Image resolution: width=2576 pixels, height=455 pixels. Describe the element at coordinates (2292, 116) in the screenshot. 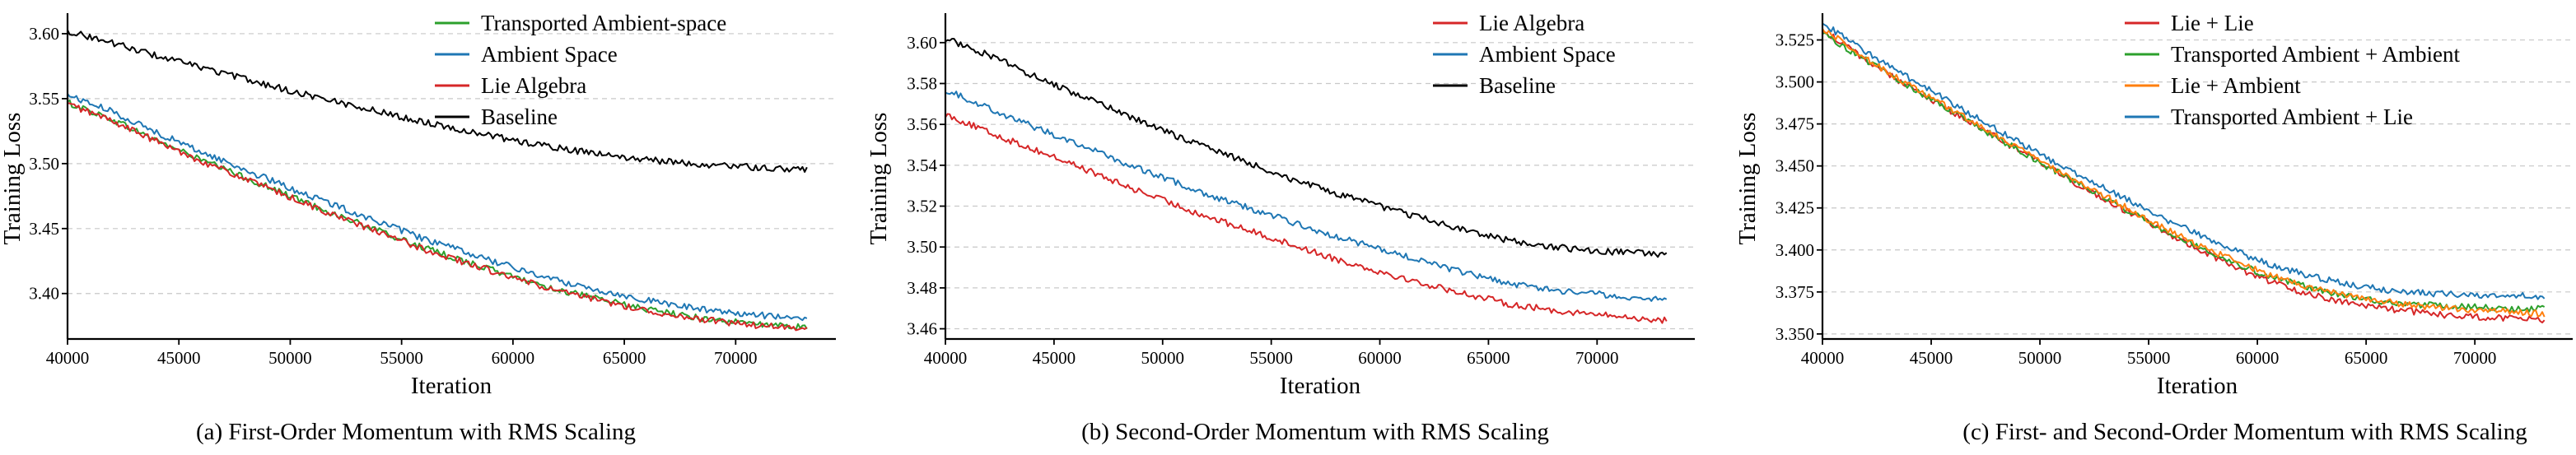

I see `legend-label: Transported Ambient + Lie` at that location.